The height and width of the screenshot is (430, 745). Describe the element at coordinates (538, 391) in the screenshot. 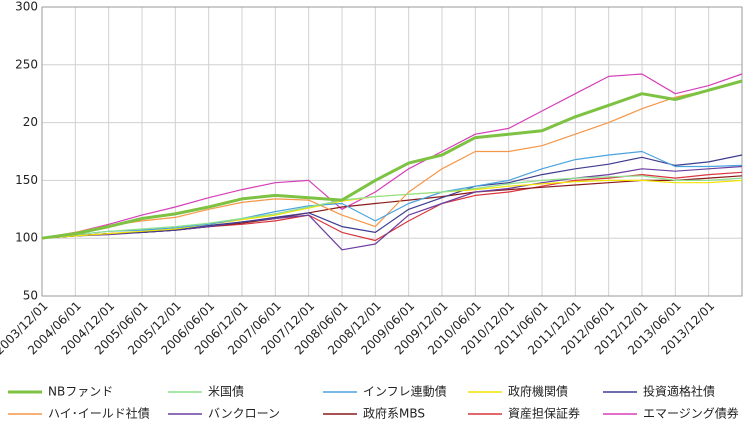

I see `legend-label: 政府機関債` at that location.